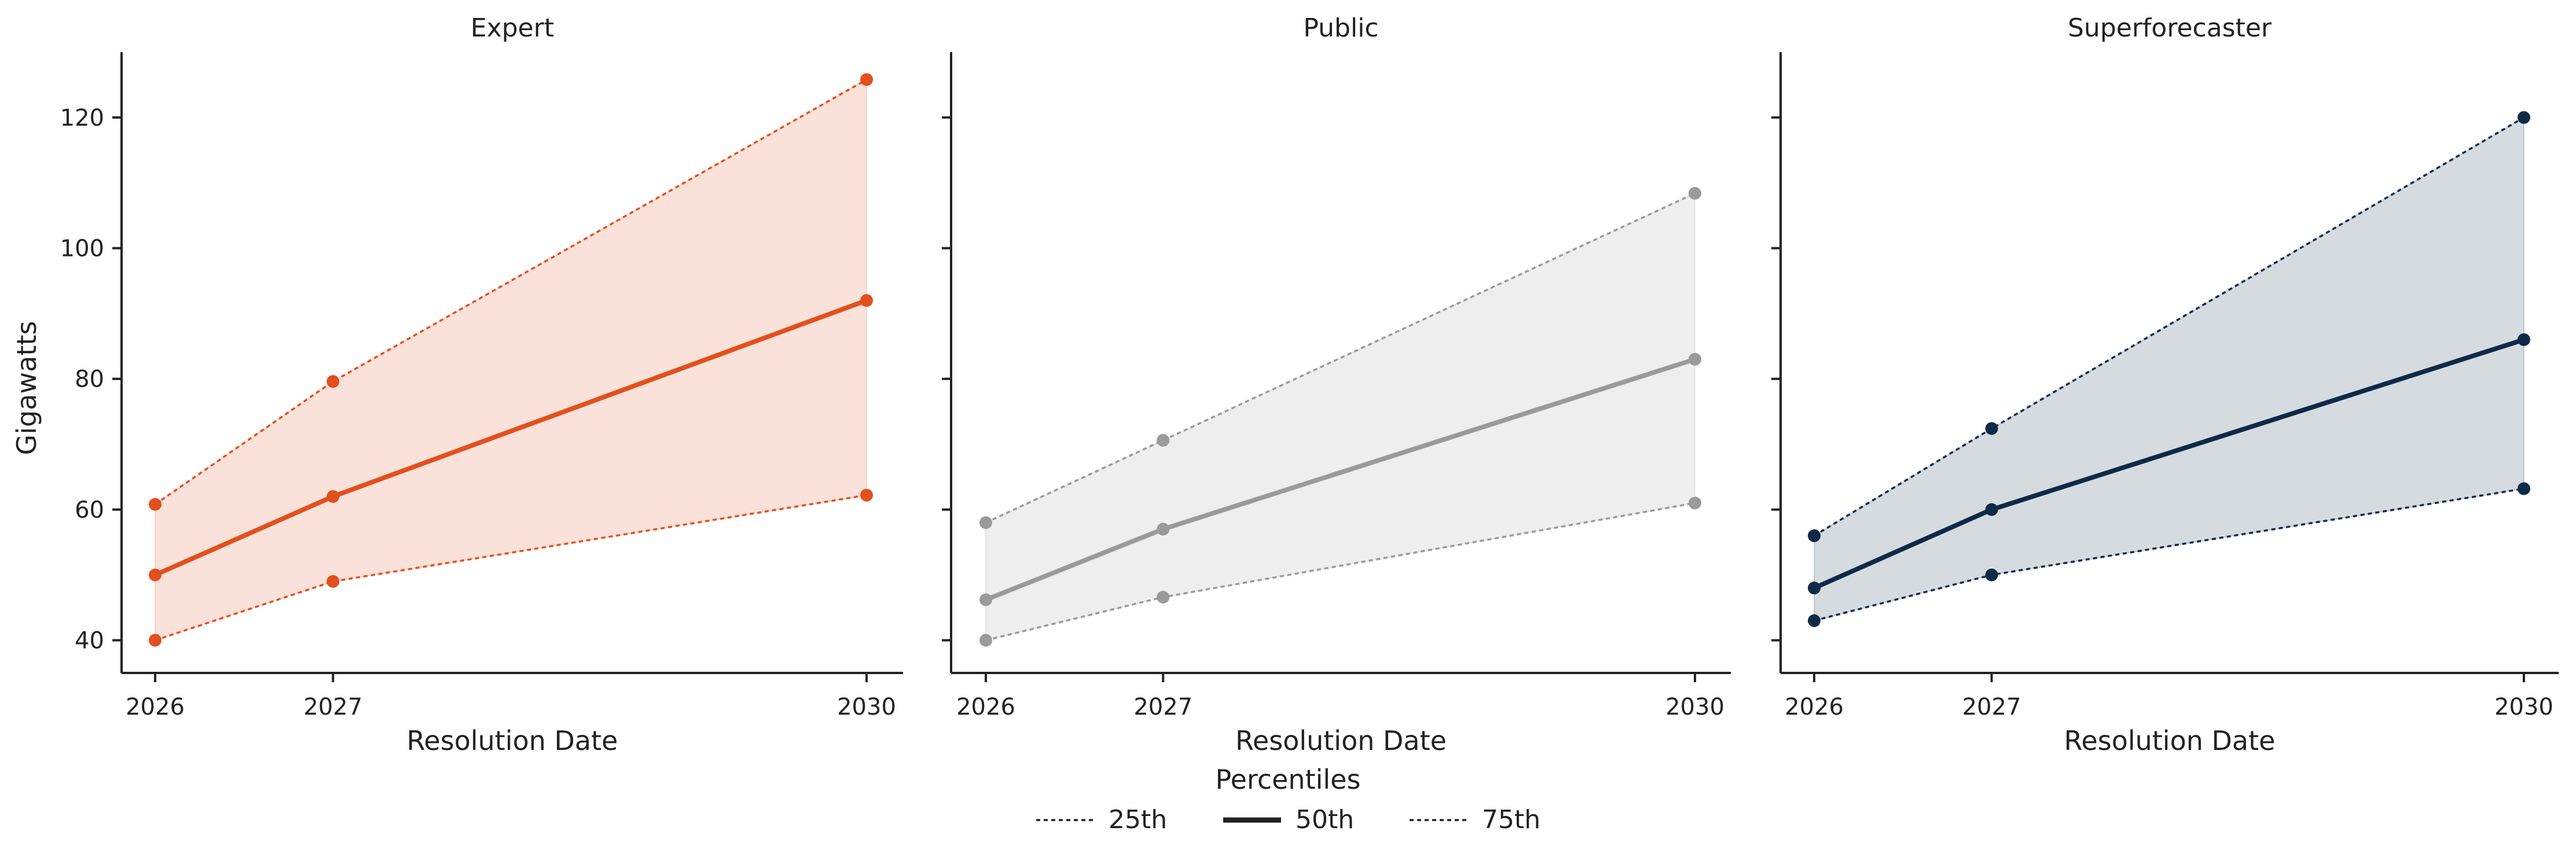 This screenshot has height=860, width=2576. I want to click on point-expert-25th-2026, so click(155, 640).